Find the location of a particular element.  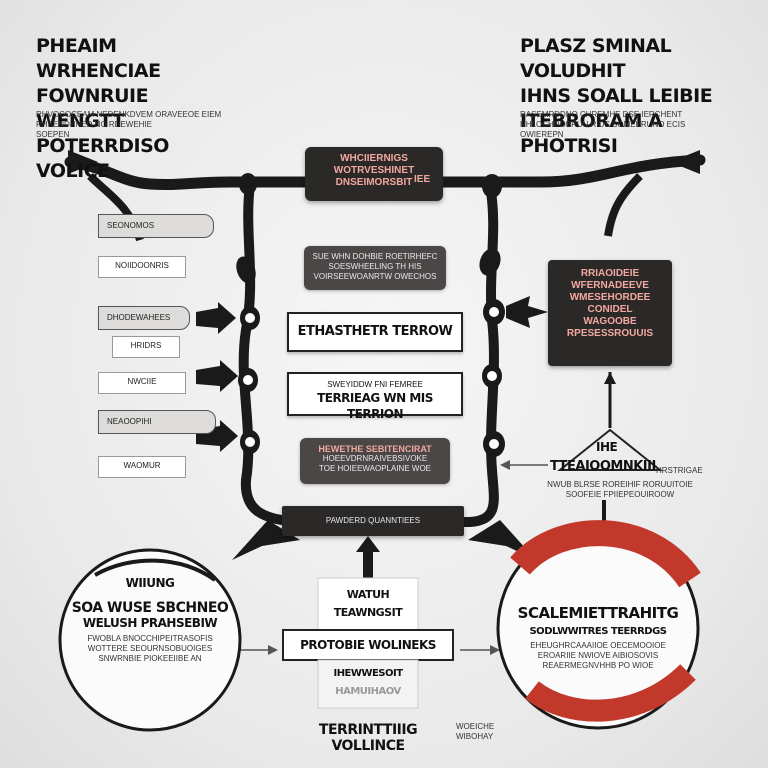

top-left-title-line: PHEAIM WRHENCIAE is located at coordinates (98, 58).